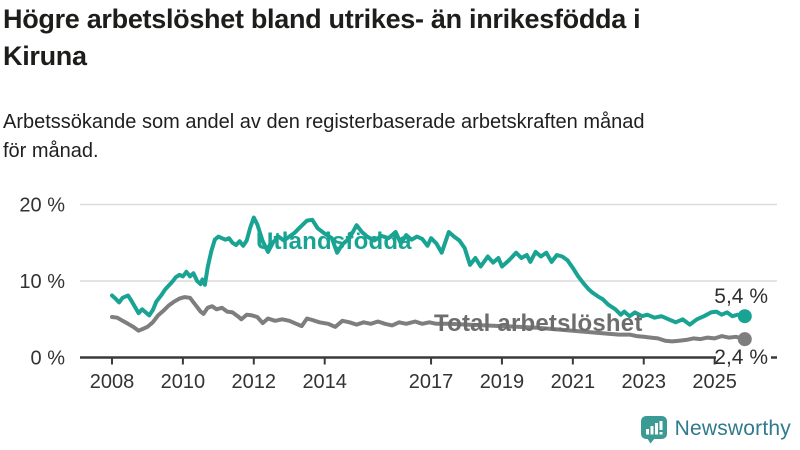 This screenshot has height=450, width=800. What do you see at coordinates (51, 151) in the screenshot?
I see `subtitle-line-2: för månad.` at bounding box center [51, 151].